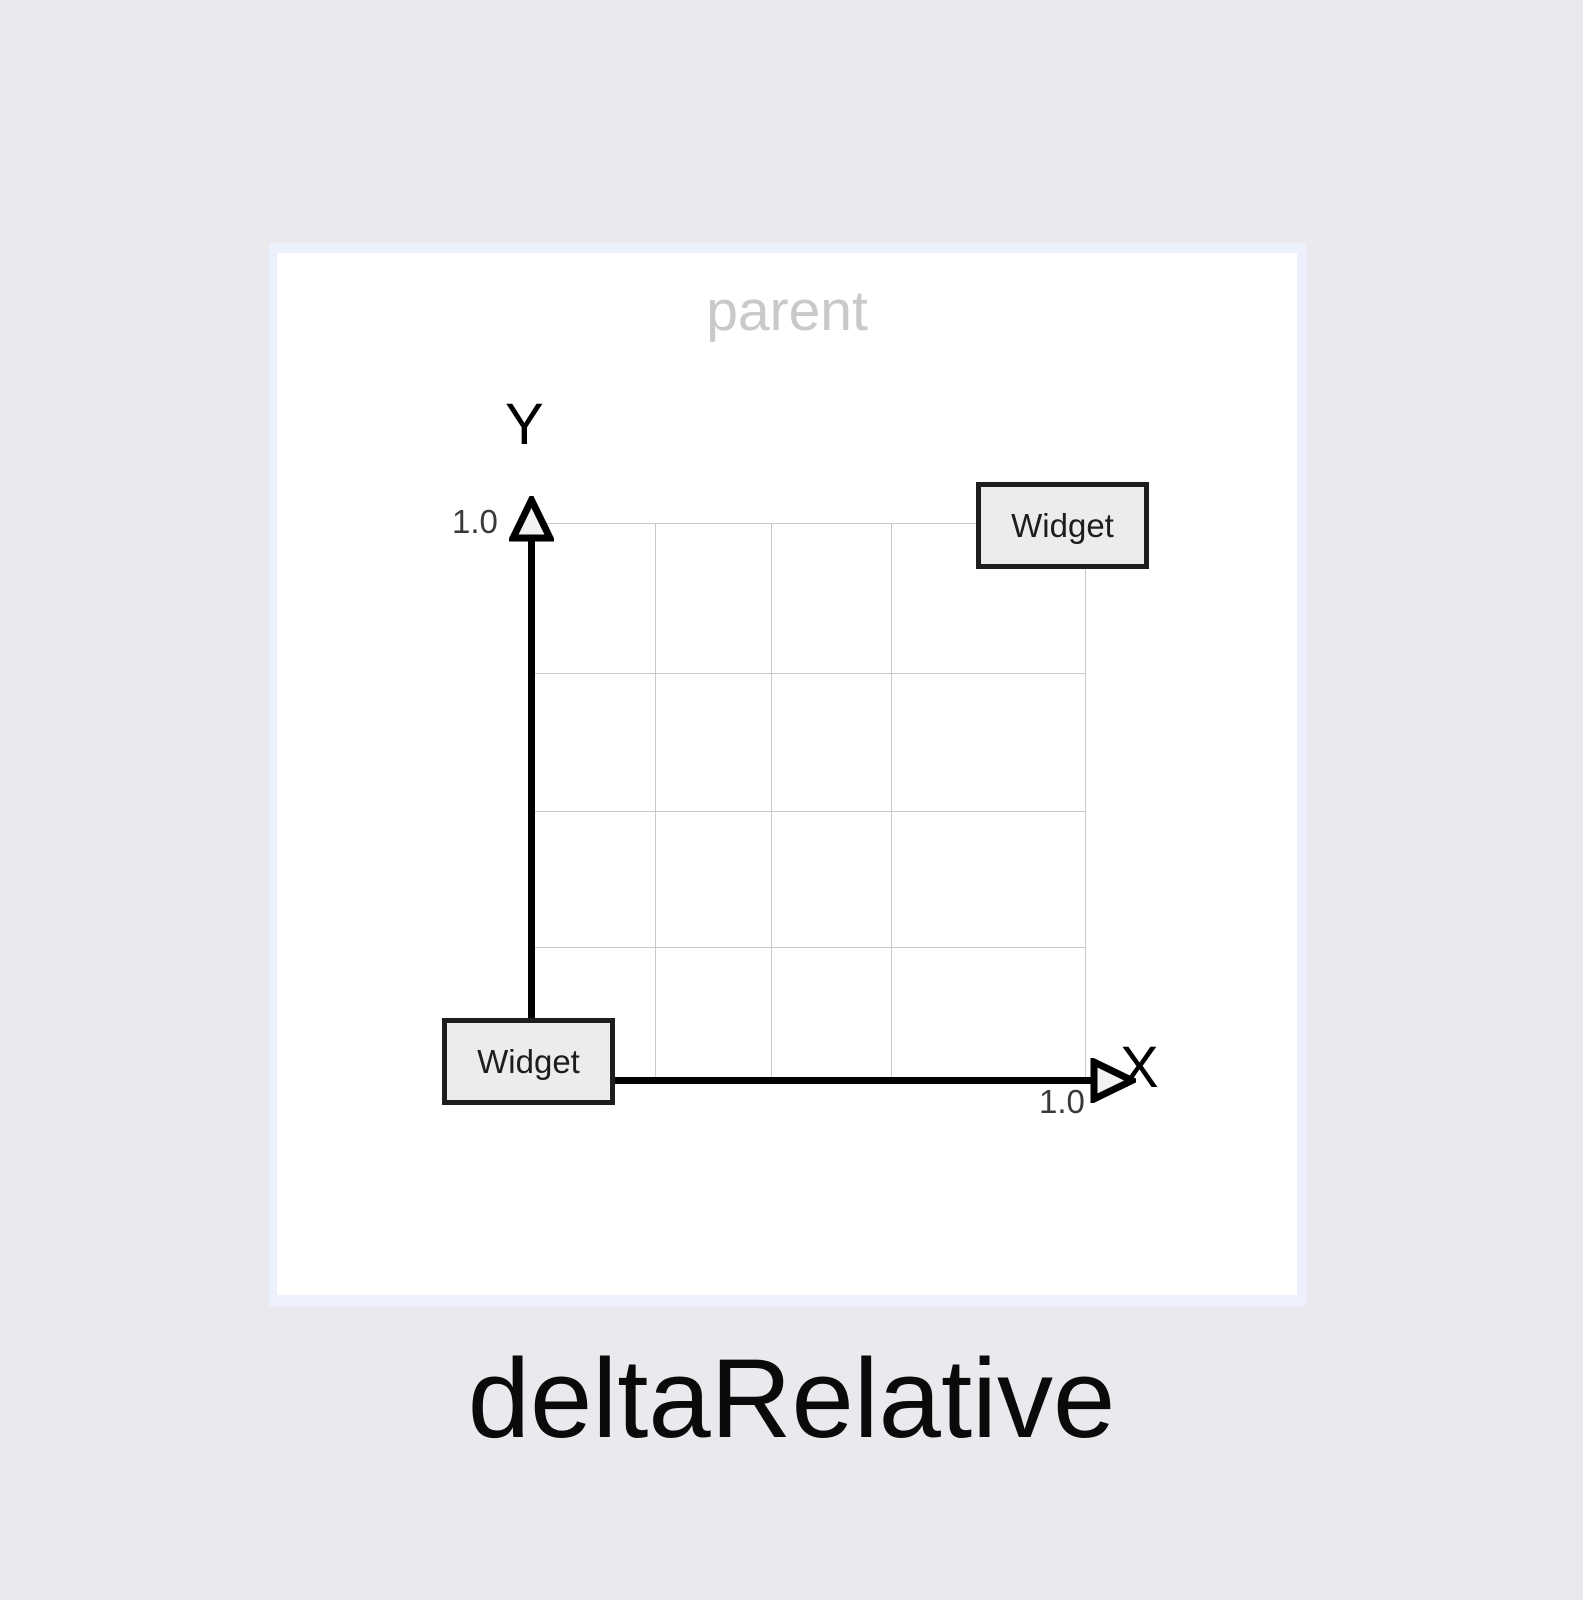  I want to click on y-axis-label: Y, so click(524, 424).